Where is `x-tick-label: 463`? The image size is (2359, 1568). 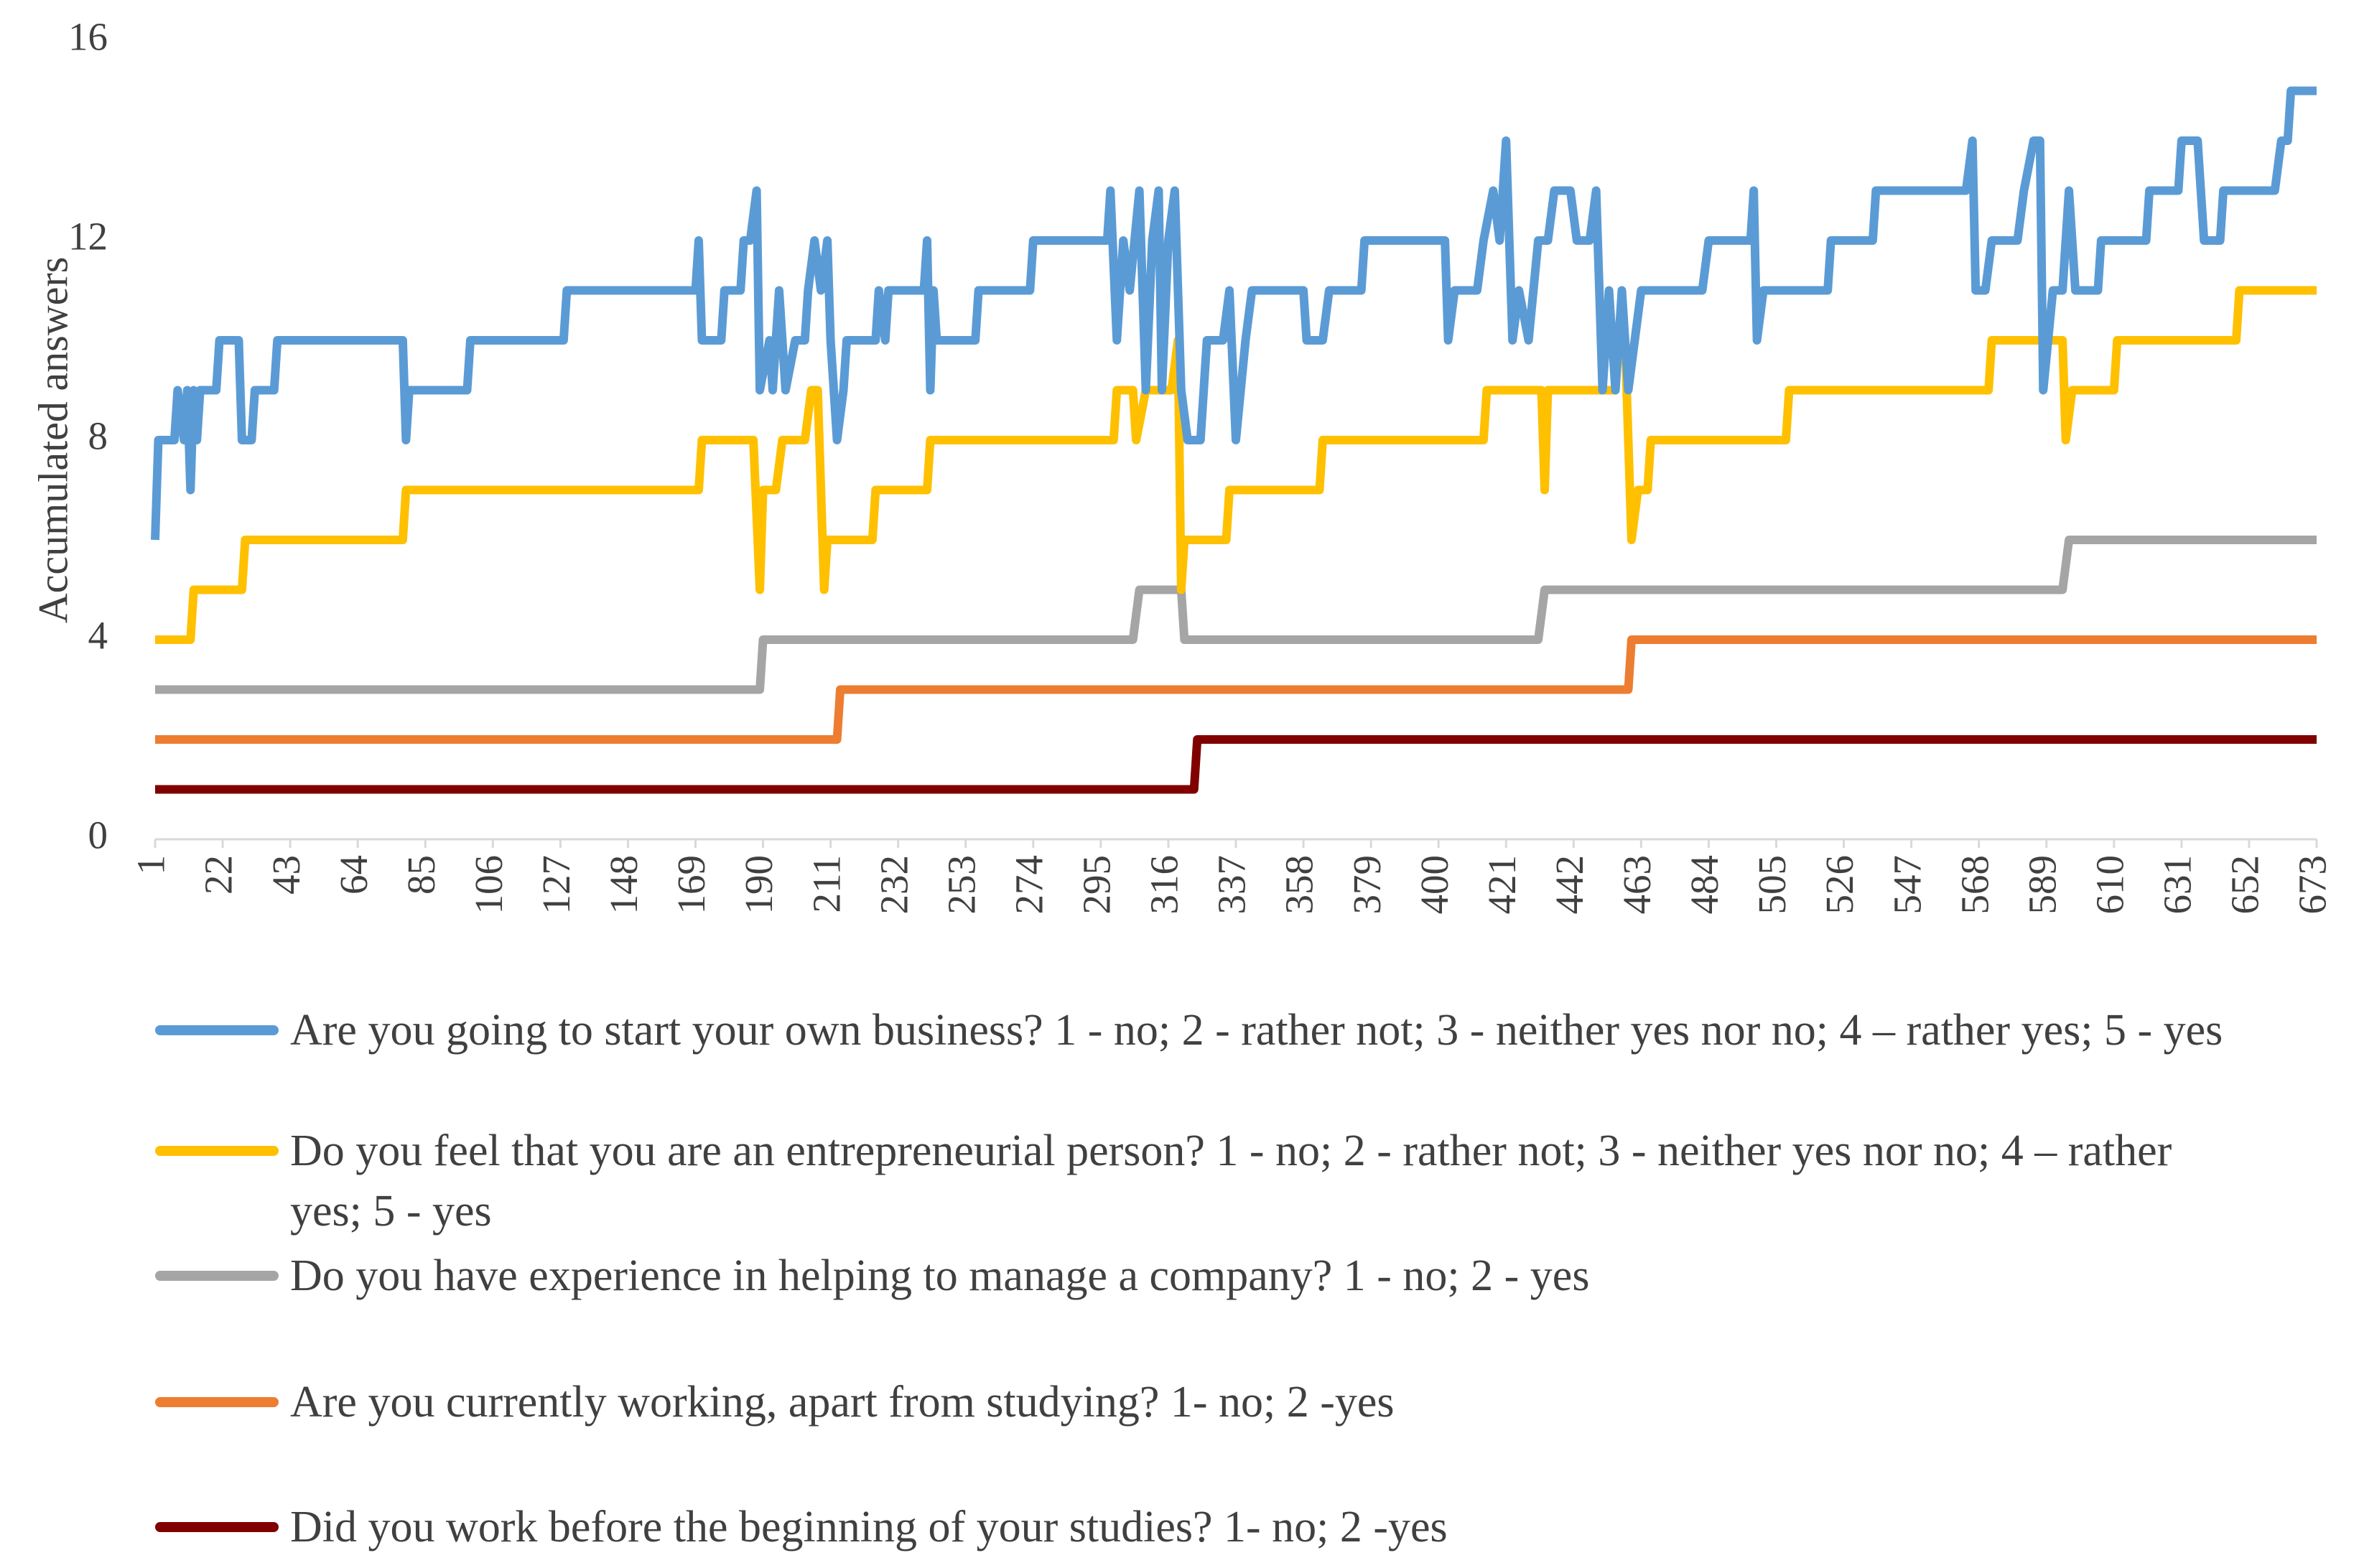
x-tick-label: 463 is located at coordinates (1637, 885).